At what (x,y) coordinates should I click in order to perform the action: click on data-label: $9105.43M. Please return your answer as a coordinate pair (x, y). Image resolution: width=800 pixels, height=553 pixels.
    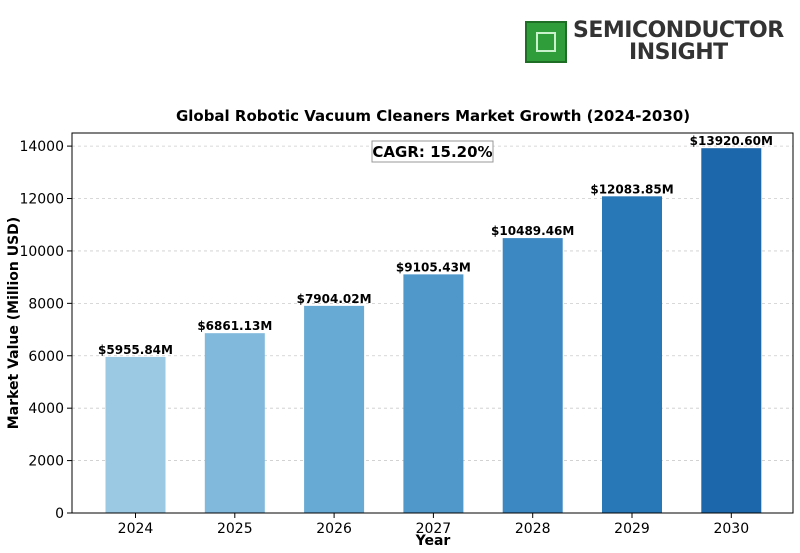
    Looking at the image, I should click on (433, 267).